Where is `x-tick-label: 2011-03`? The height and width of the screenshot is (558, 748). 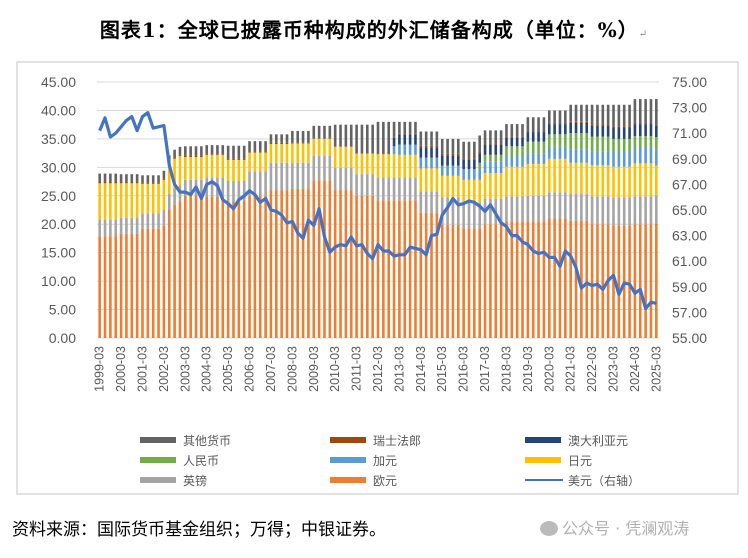
x-tick-label: 2011-03 is located at coordinates (357, 368).